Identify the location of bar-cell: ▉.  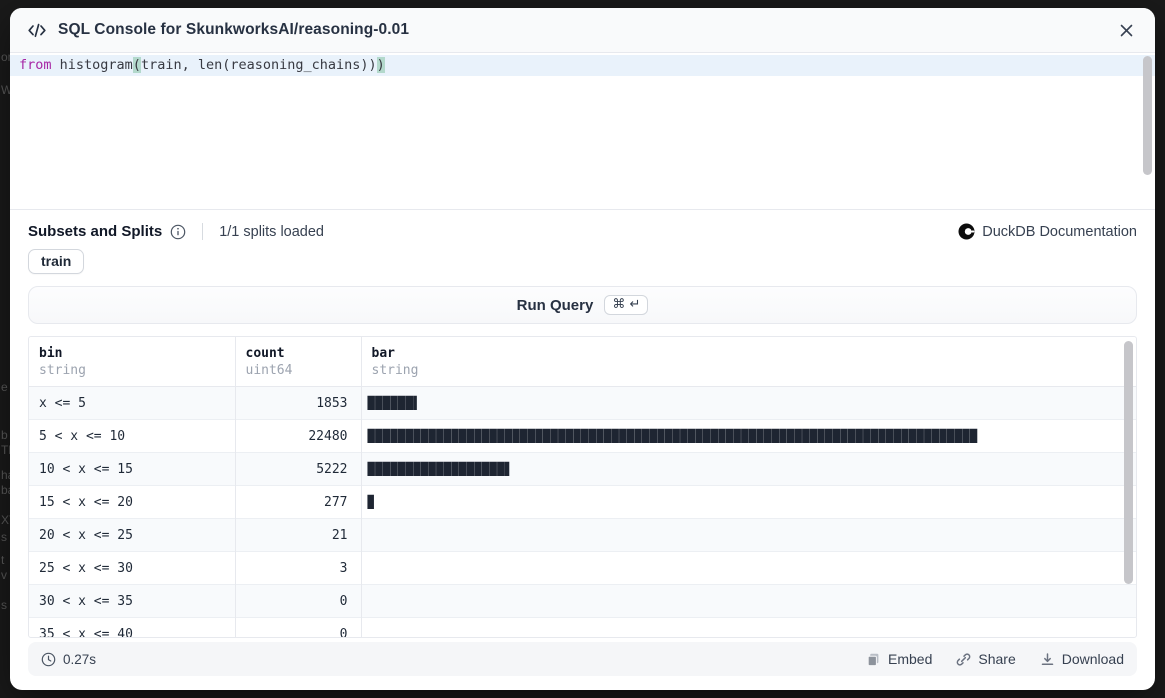
(748, 502).